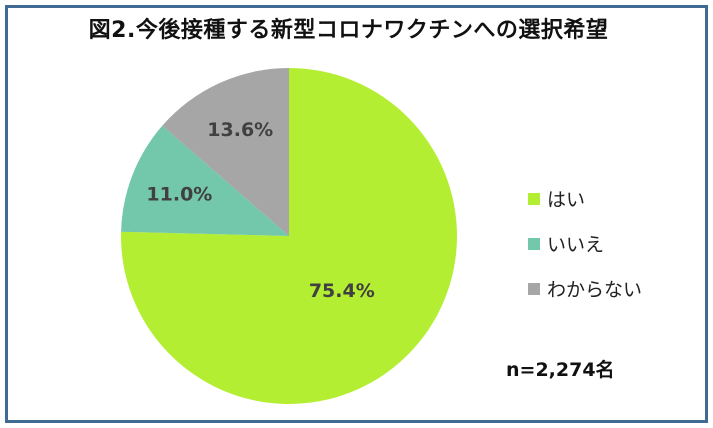 The width and height of the screenshot is (713, 428). What do you see at coordinates (534, 243) in the screenshot?
I see `legend-swatch-no` at bounding box center [534, 243].